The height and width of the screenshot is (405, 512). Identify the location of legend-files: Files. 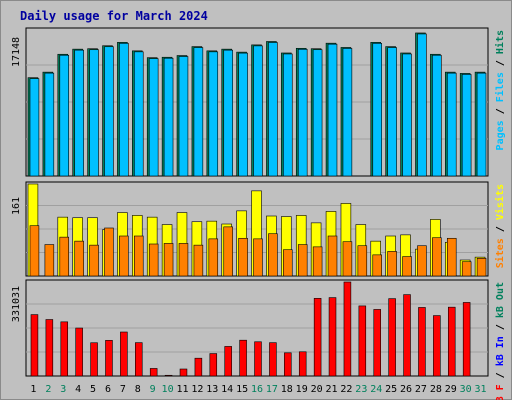
(500, 87).